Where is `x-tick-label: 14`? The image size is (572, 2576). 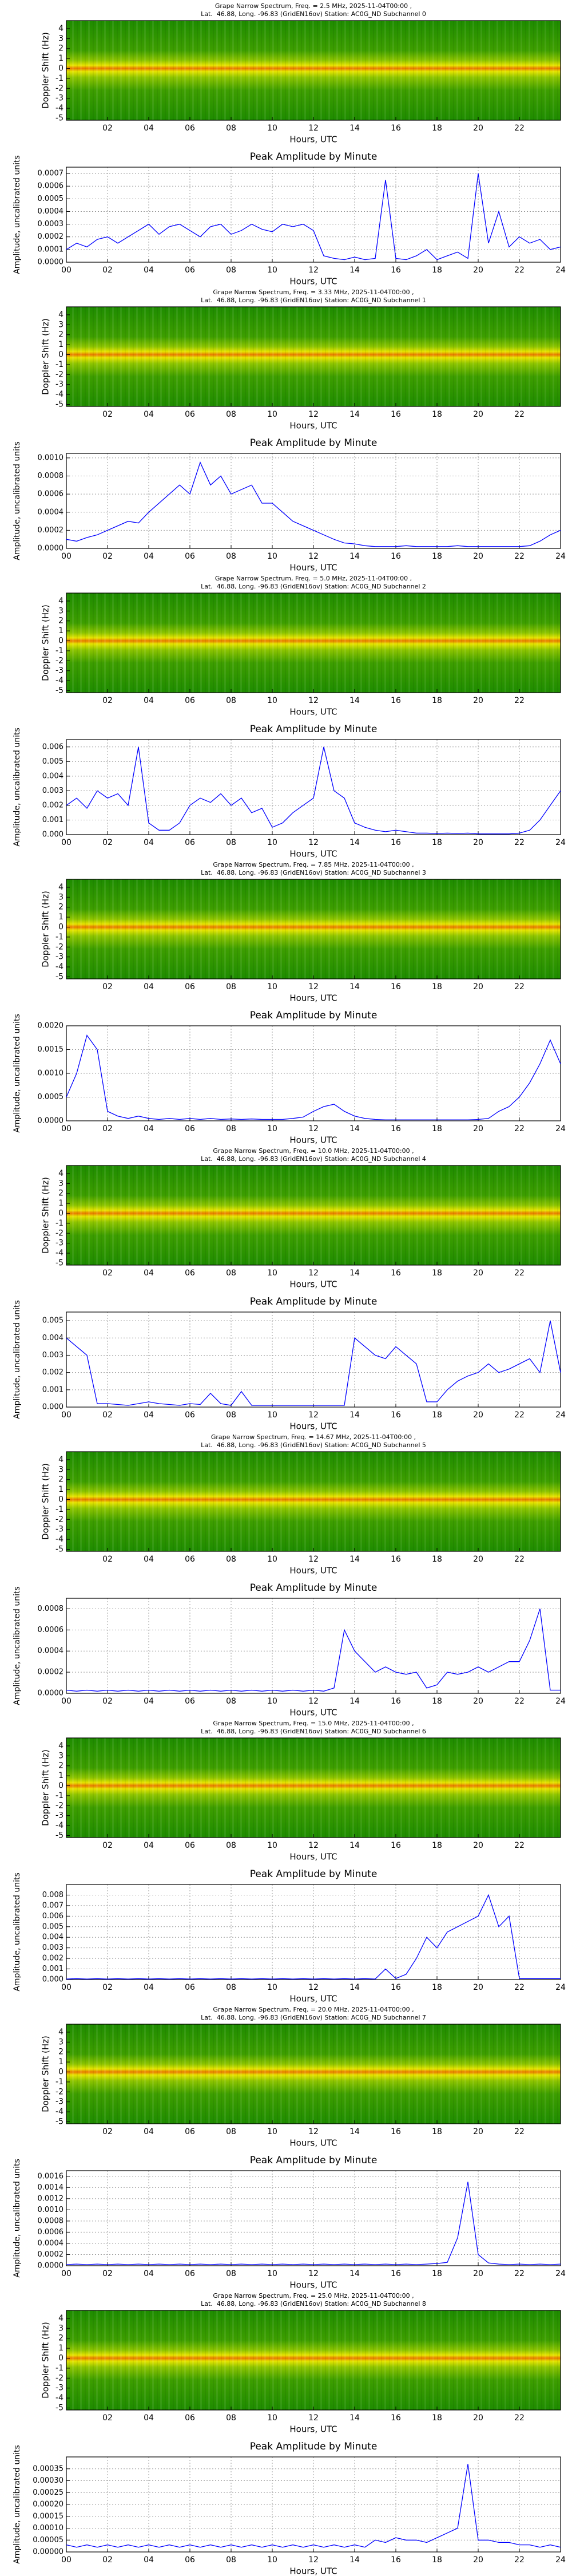 x-tick-label: 14 is located at coordinates (354, 2273).